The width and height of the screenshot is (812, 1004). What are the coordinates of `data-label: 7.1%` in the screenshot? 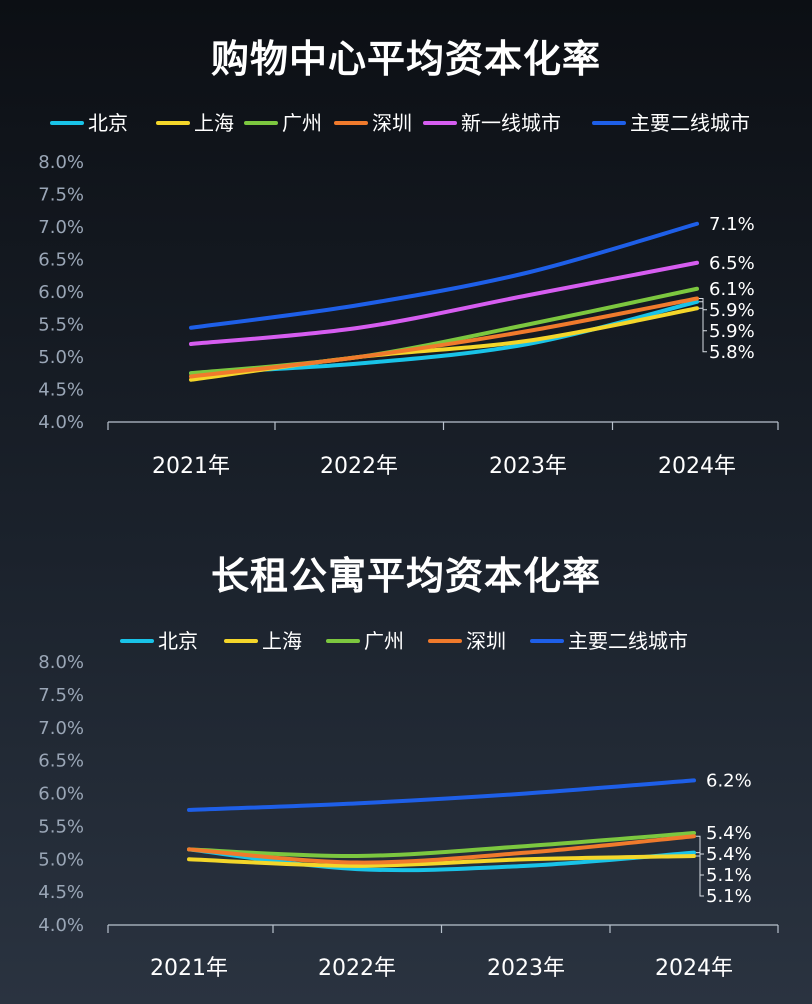 It's located at (732, 224).